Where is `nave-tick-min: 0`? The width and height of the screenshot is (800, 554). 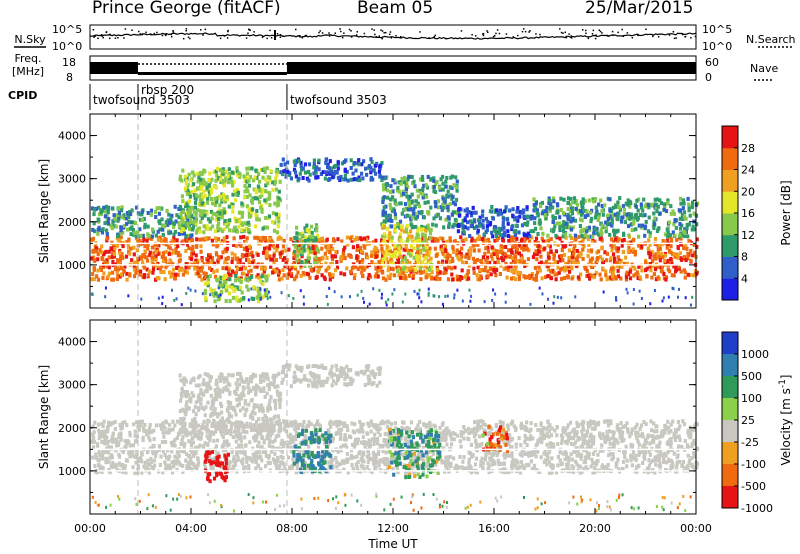 nave-tick-min: 0 is located at coordinates (708, 77).